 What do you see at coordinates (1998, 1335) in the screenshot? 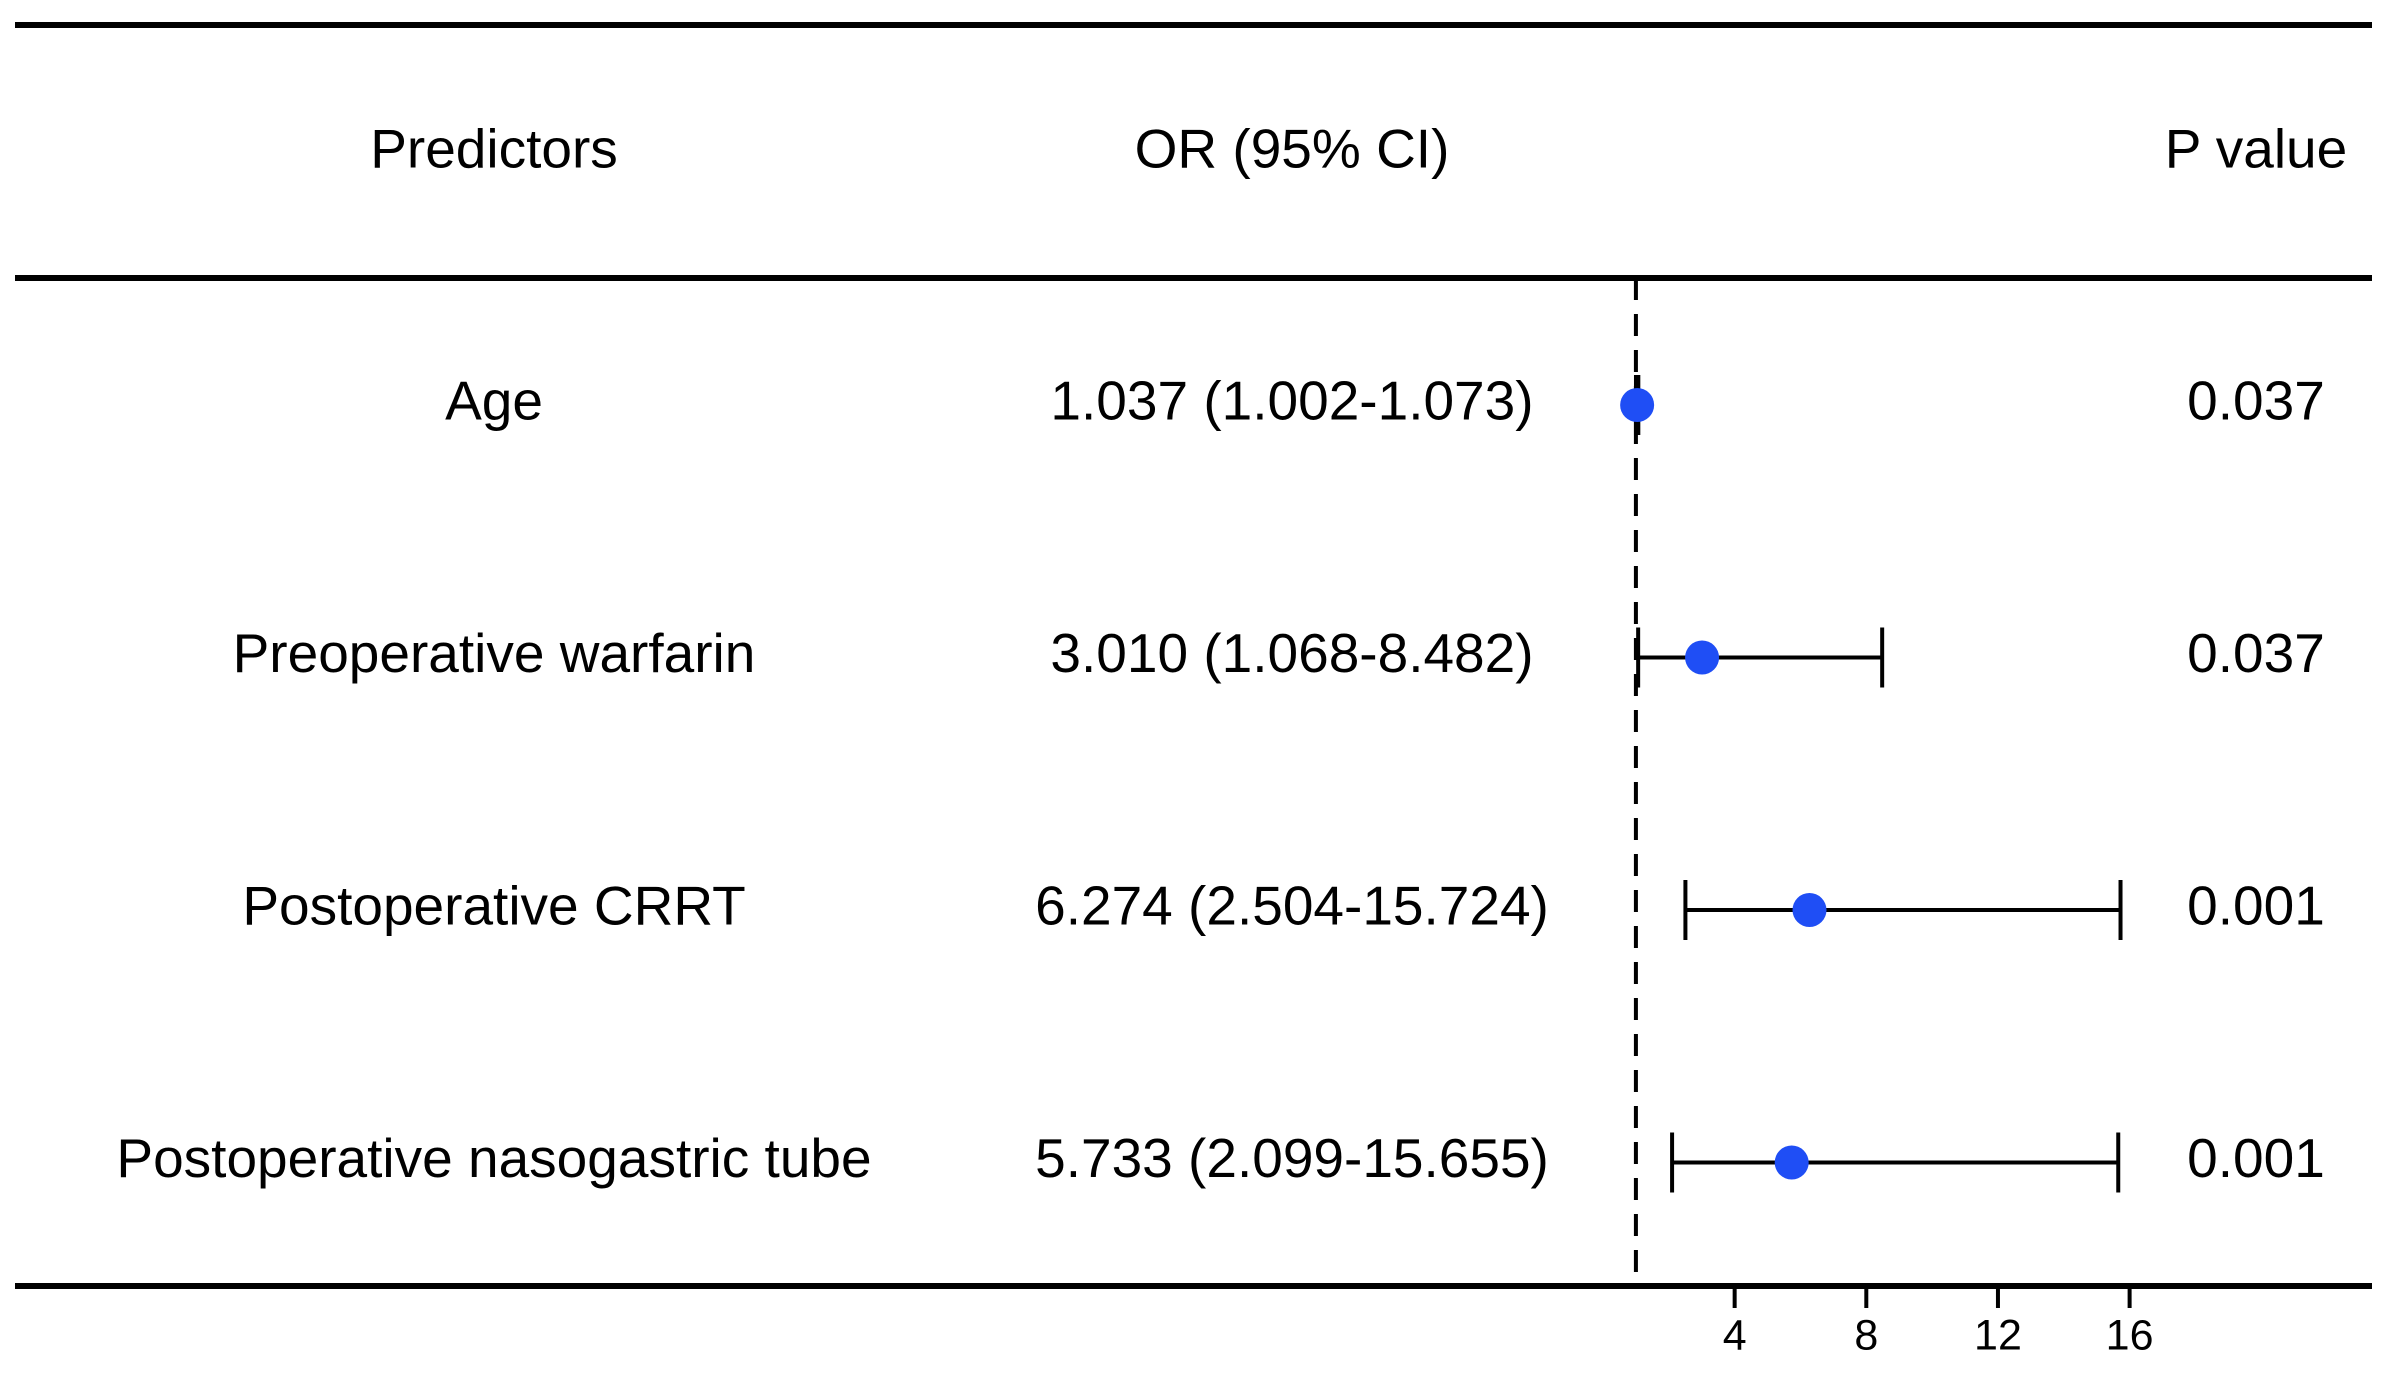
I see `x-tick-label: 12` at bounding box center [1998, 1335].